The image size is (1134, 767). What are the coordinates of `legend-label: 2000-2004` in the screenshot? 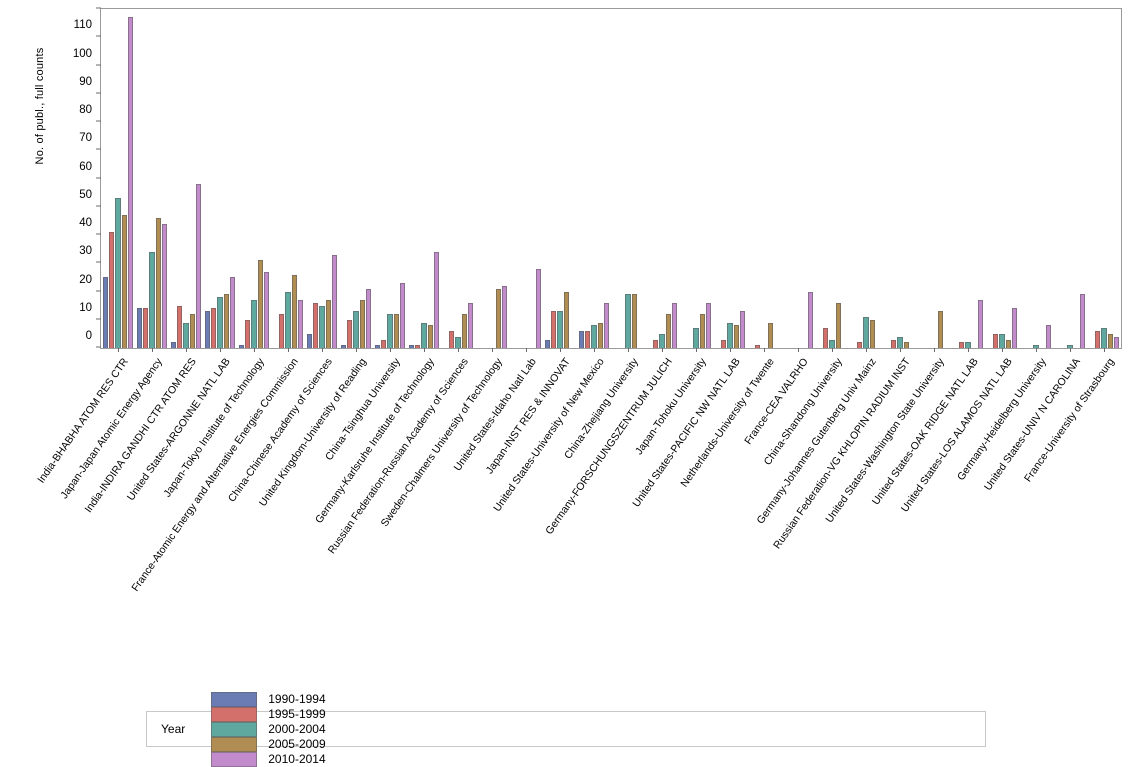 It's located at (297, 729).